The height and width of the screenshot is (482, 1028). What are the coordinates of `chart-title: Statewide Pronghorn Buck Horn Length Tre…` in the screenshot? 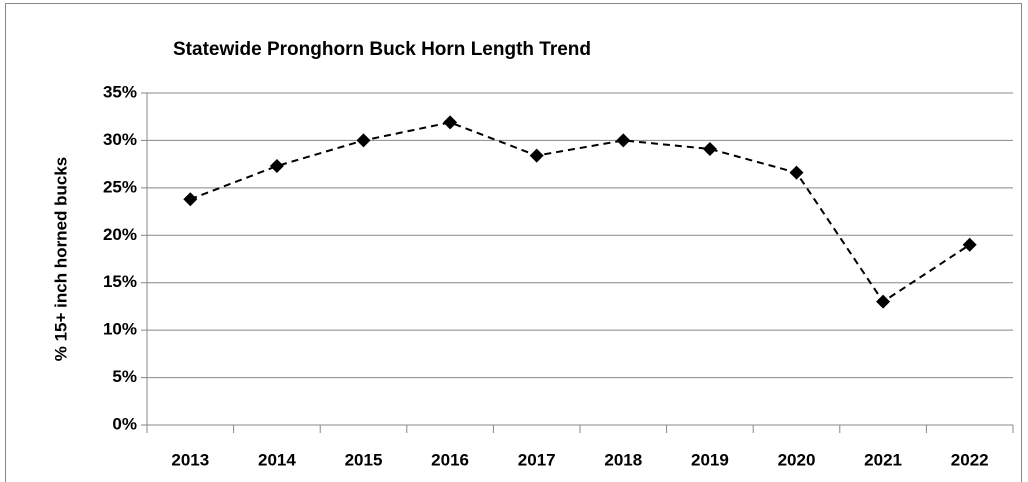 It's located at (382, 49).